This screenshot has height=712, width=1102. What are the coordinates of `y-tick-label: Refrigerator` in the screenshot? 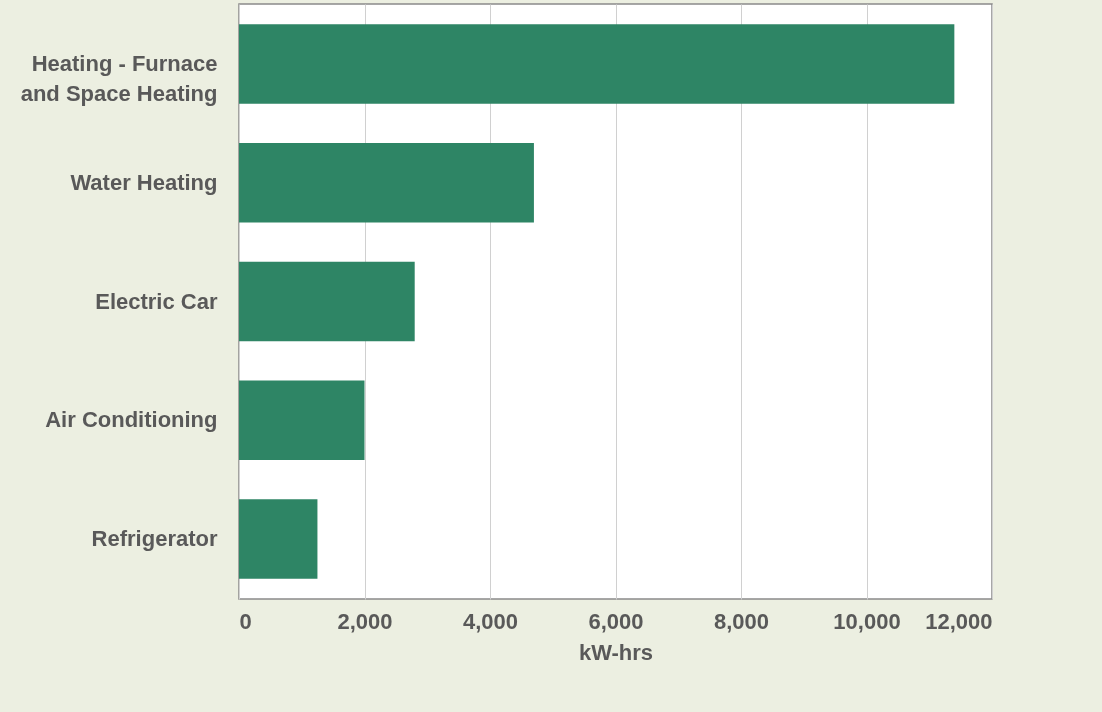 It's located at (154, 539).